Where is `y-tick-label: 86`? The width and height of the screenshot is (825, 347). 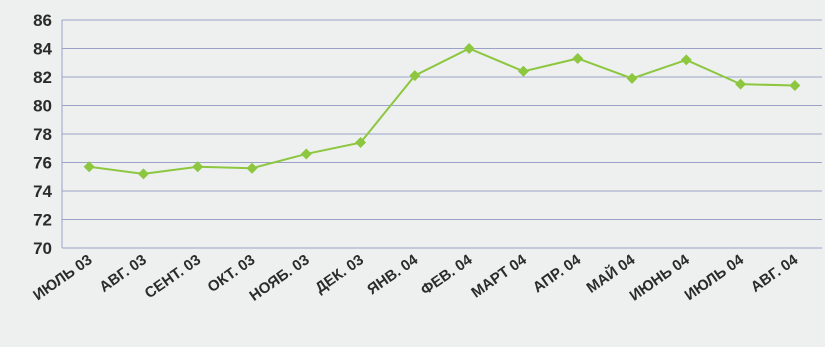 y-tick-label: 86 is located at coordinates (42, 20).